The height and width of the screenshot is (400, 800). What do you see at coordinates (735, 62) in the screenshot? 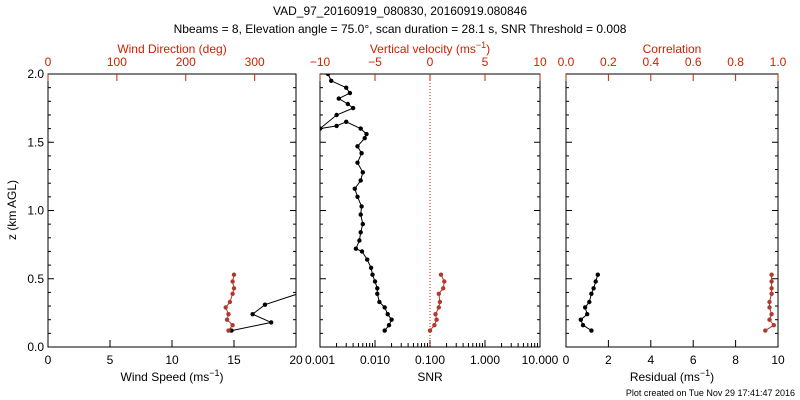
I see `top-tick-label: 0.8` at bounding box center [735, 62].